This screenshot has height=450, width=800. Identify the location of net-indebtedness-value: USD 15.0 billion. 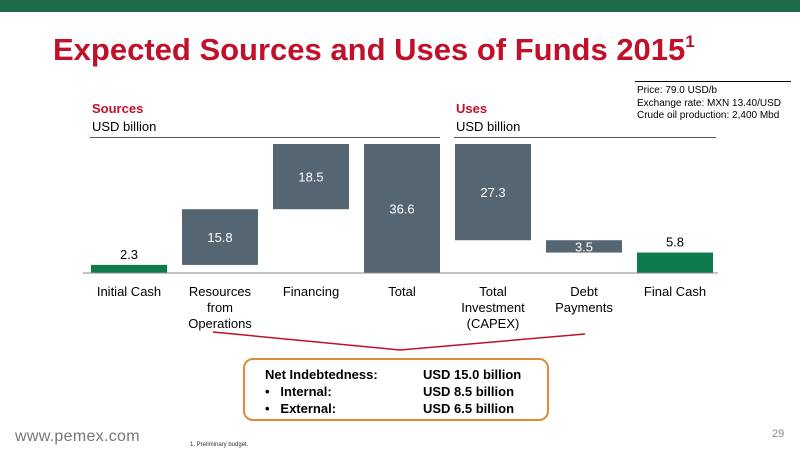
(472, 374).